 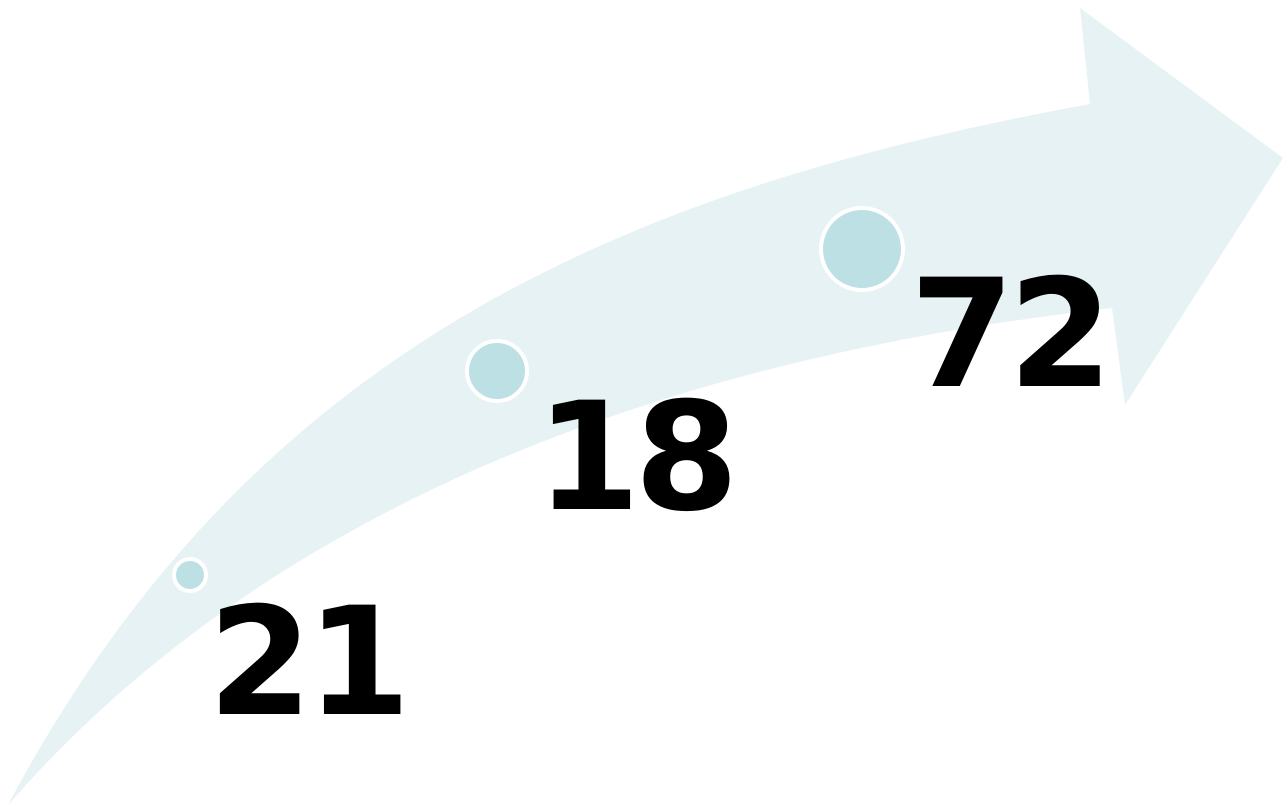 I want to click on milestone-3-value: 72, so click(x=1008, y=335).